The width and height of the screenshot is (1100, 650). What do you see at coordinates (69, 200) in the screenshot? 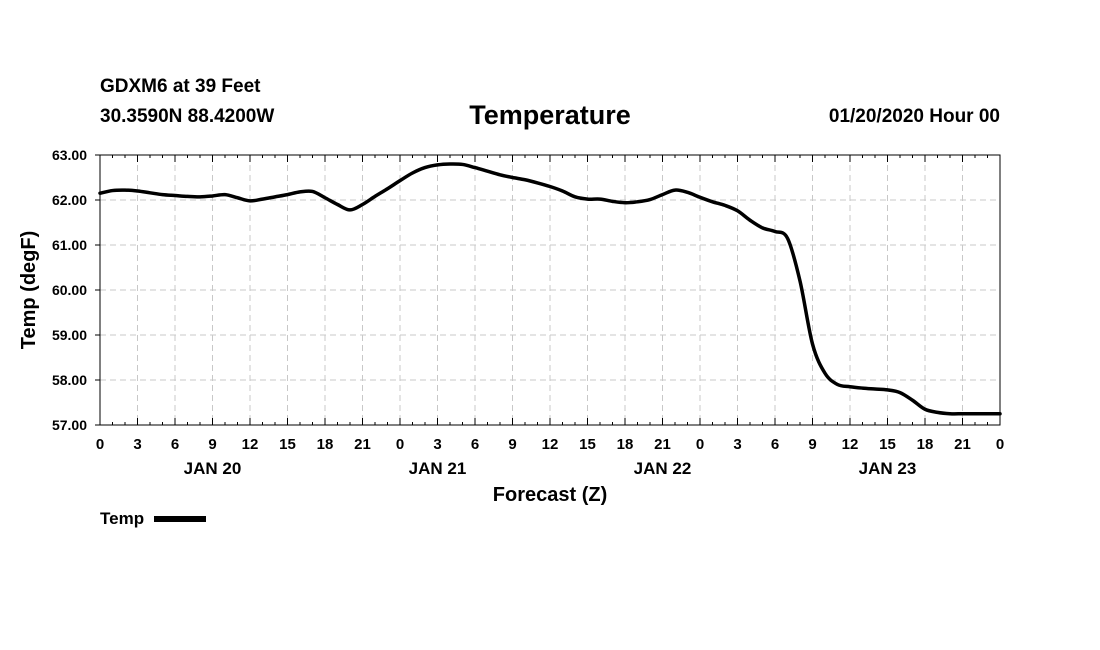
I see `y-tick-label: 62.00` at bounding box center [69, 200].